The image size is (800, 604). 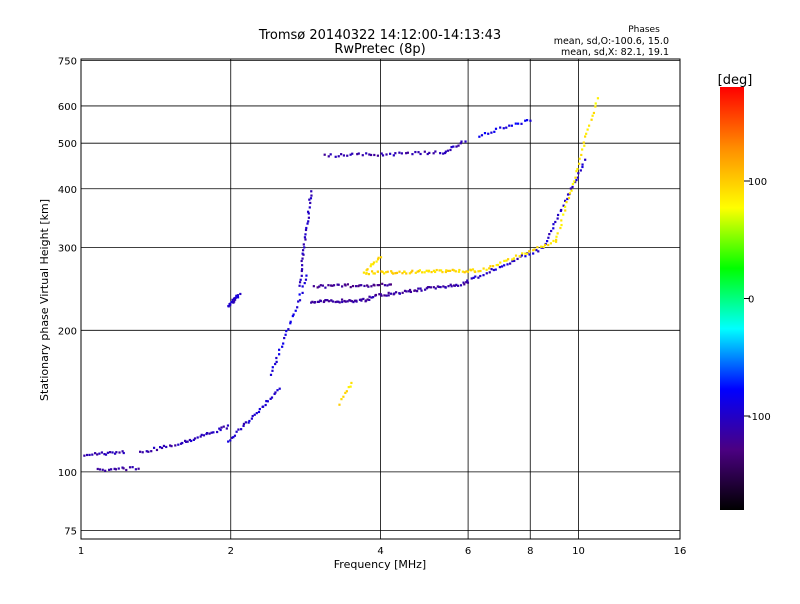 I want to click on y-tick-labels: 75 100 200 300 400 500 600 750, so click(x=67, y=296).